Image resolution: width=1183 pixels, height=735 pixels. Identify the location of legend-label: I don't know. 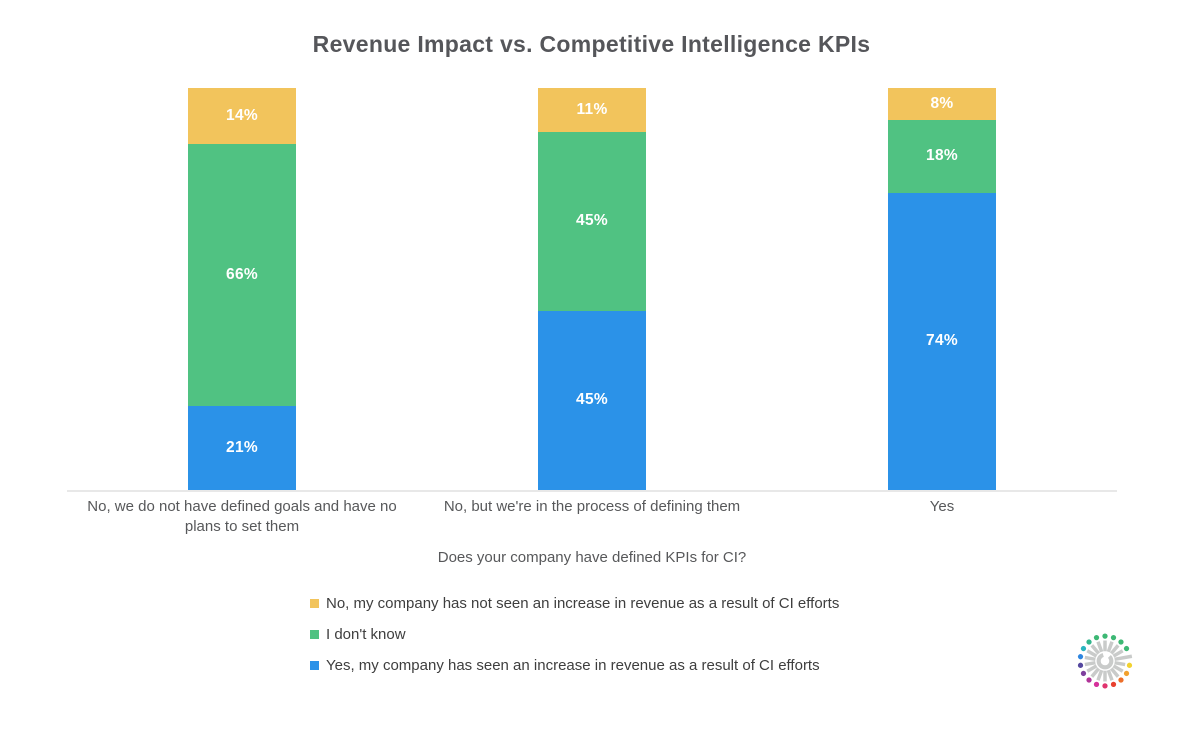
(366, 634).